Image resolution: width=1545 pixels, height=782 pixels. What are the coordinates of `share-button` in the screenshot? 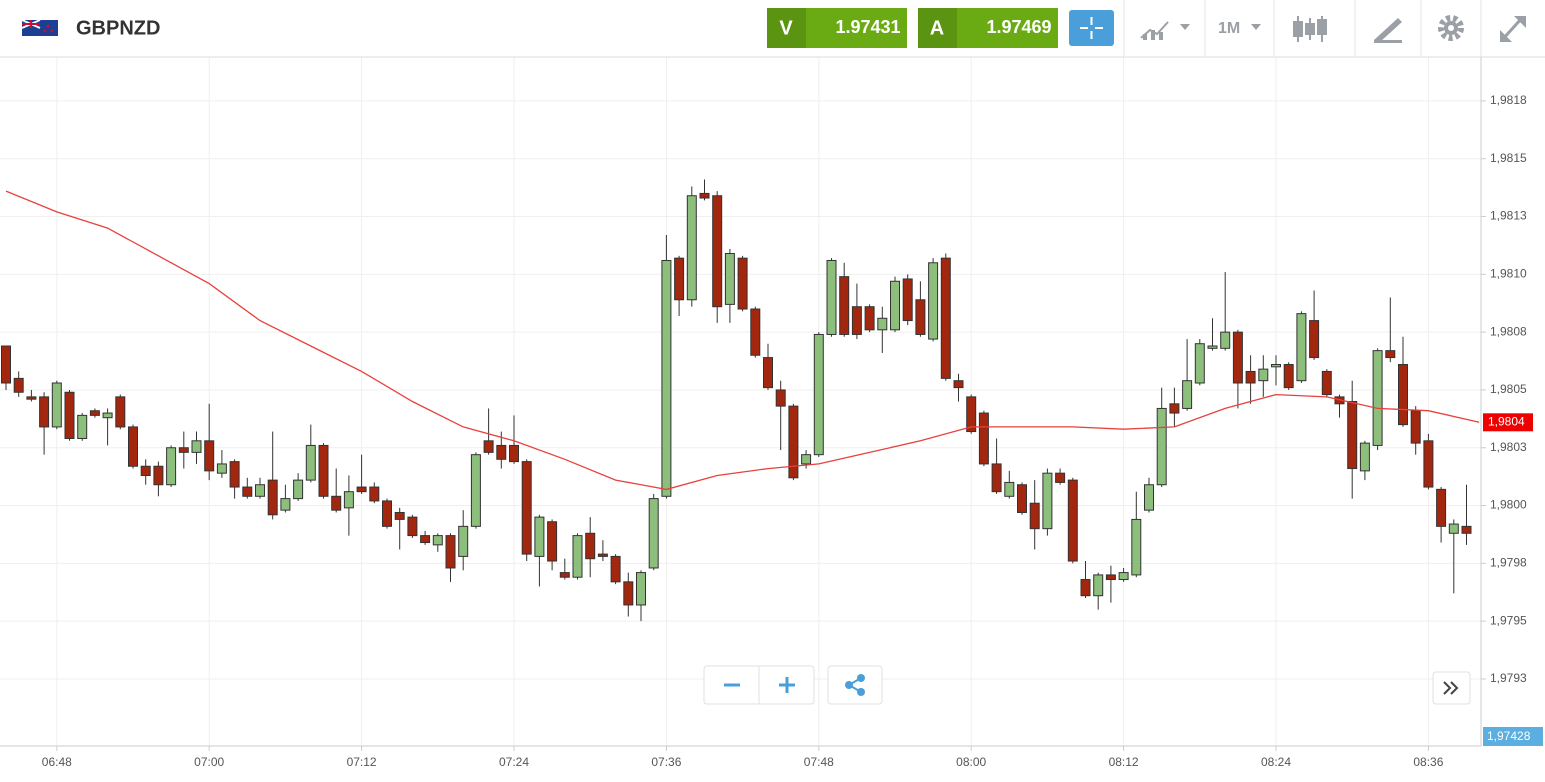 It's located at (855, 685).